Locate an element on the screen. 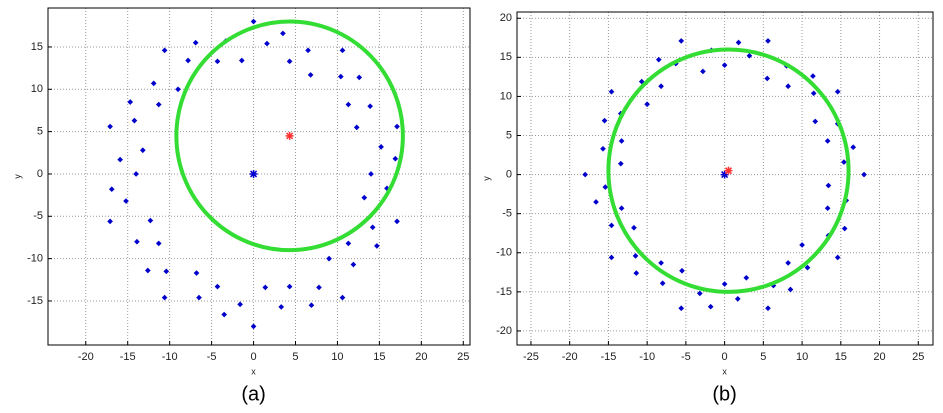 This screenshot has height=413, width=943. x-tick-label: -5 is located at coordinates (212, 357).